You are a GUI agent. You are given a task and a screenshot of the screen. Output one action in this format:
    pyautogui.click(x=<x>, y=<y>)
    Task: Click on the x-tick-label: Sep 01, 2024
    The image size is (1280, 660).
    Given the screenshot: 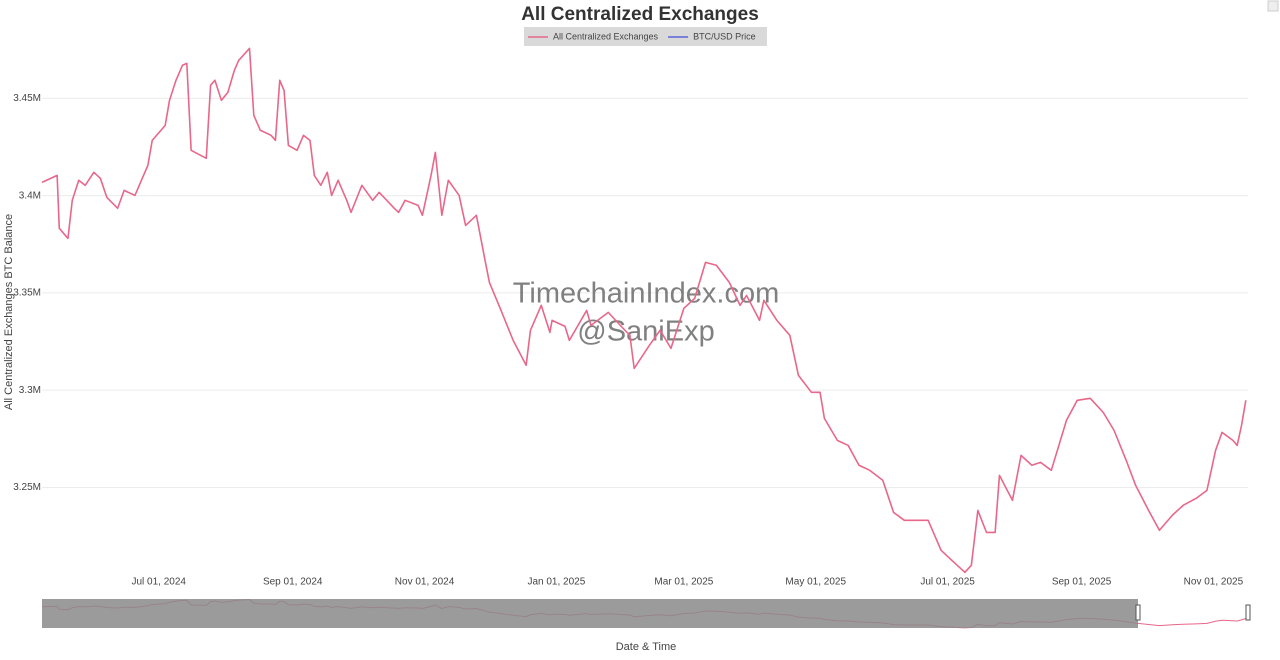 What is the action you would take?
    pyautogui.click(x=293, y=582)
    